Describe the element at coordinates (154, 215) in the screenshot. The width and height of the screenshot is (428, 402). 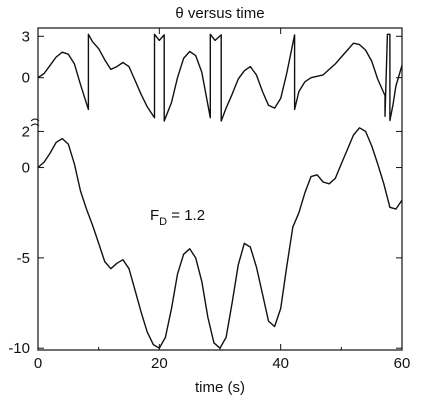
I see `annotation-base: F` at that location.